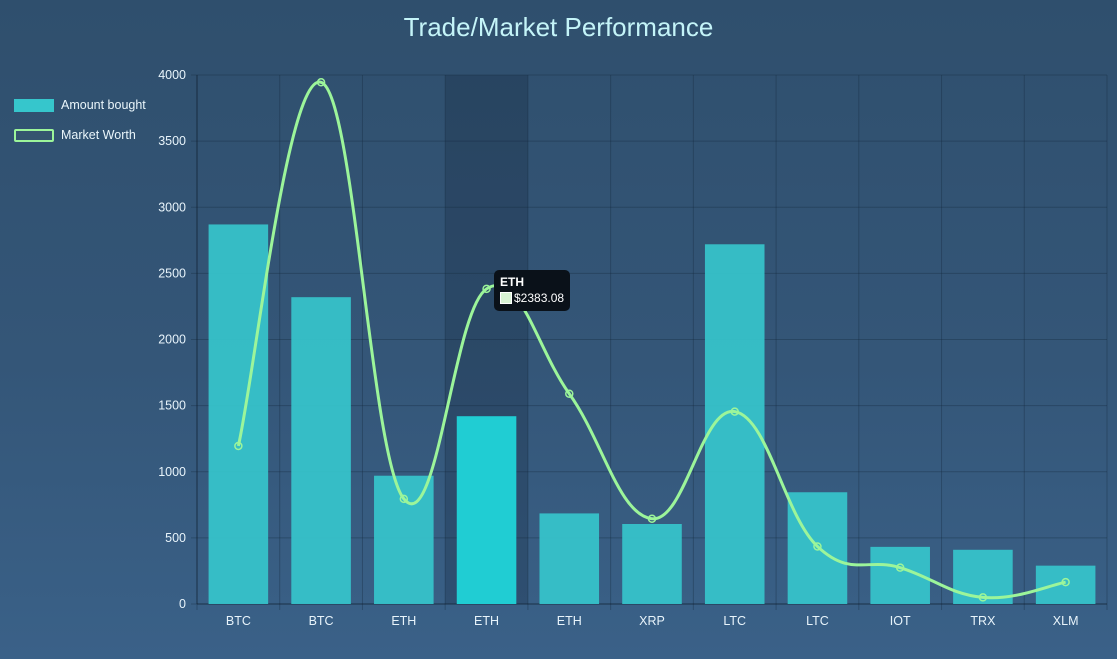 The image size is (1117, 659). I want to click on tooltip: ETH $2383.08, so click(532, 290).